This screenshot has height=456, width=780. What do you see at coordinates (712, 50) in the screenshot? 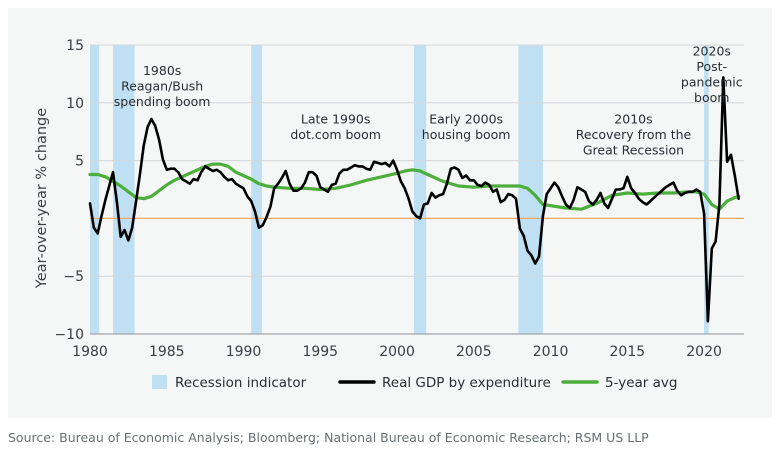
I see `annotation-text: 2020s` at bounding box center [712, 50].